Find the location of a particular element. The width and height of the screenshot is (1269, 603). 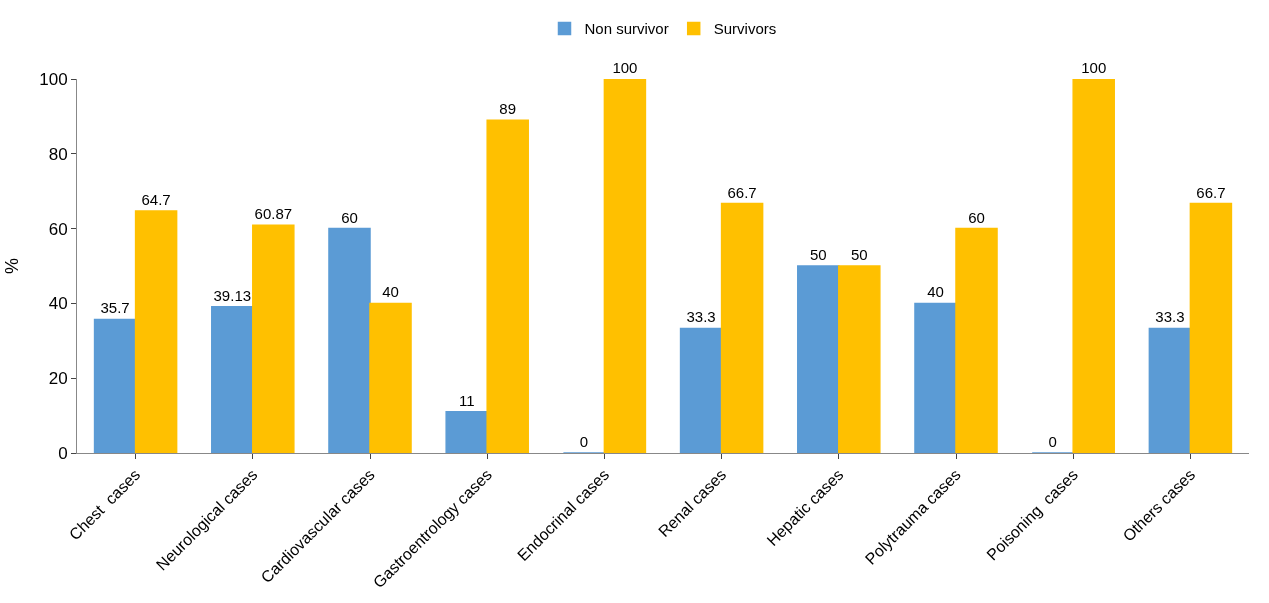

data-label: 64.7 is located at coordinates (156, 200).